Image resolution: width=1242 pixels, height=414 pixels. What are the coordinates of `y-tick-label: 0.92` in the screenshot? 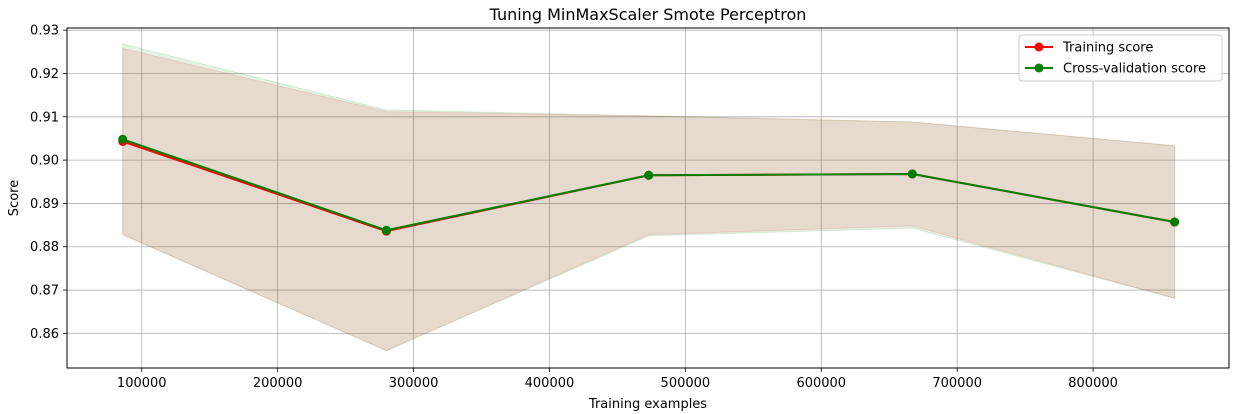 It's located at (44, 74).